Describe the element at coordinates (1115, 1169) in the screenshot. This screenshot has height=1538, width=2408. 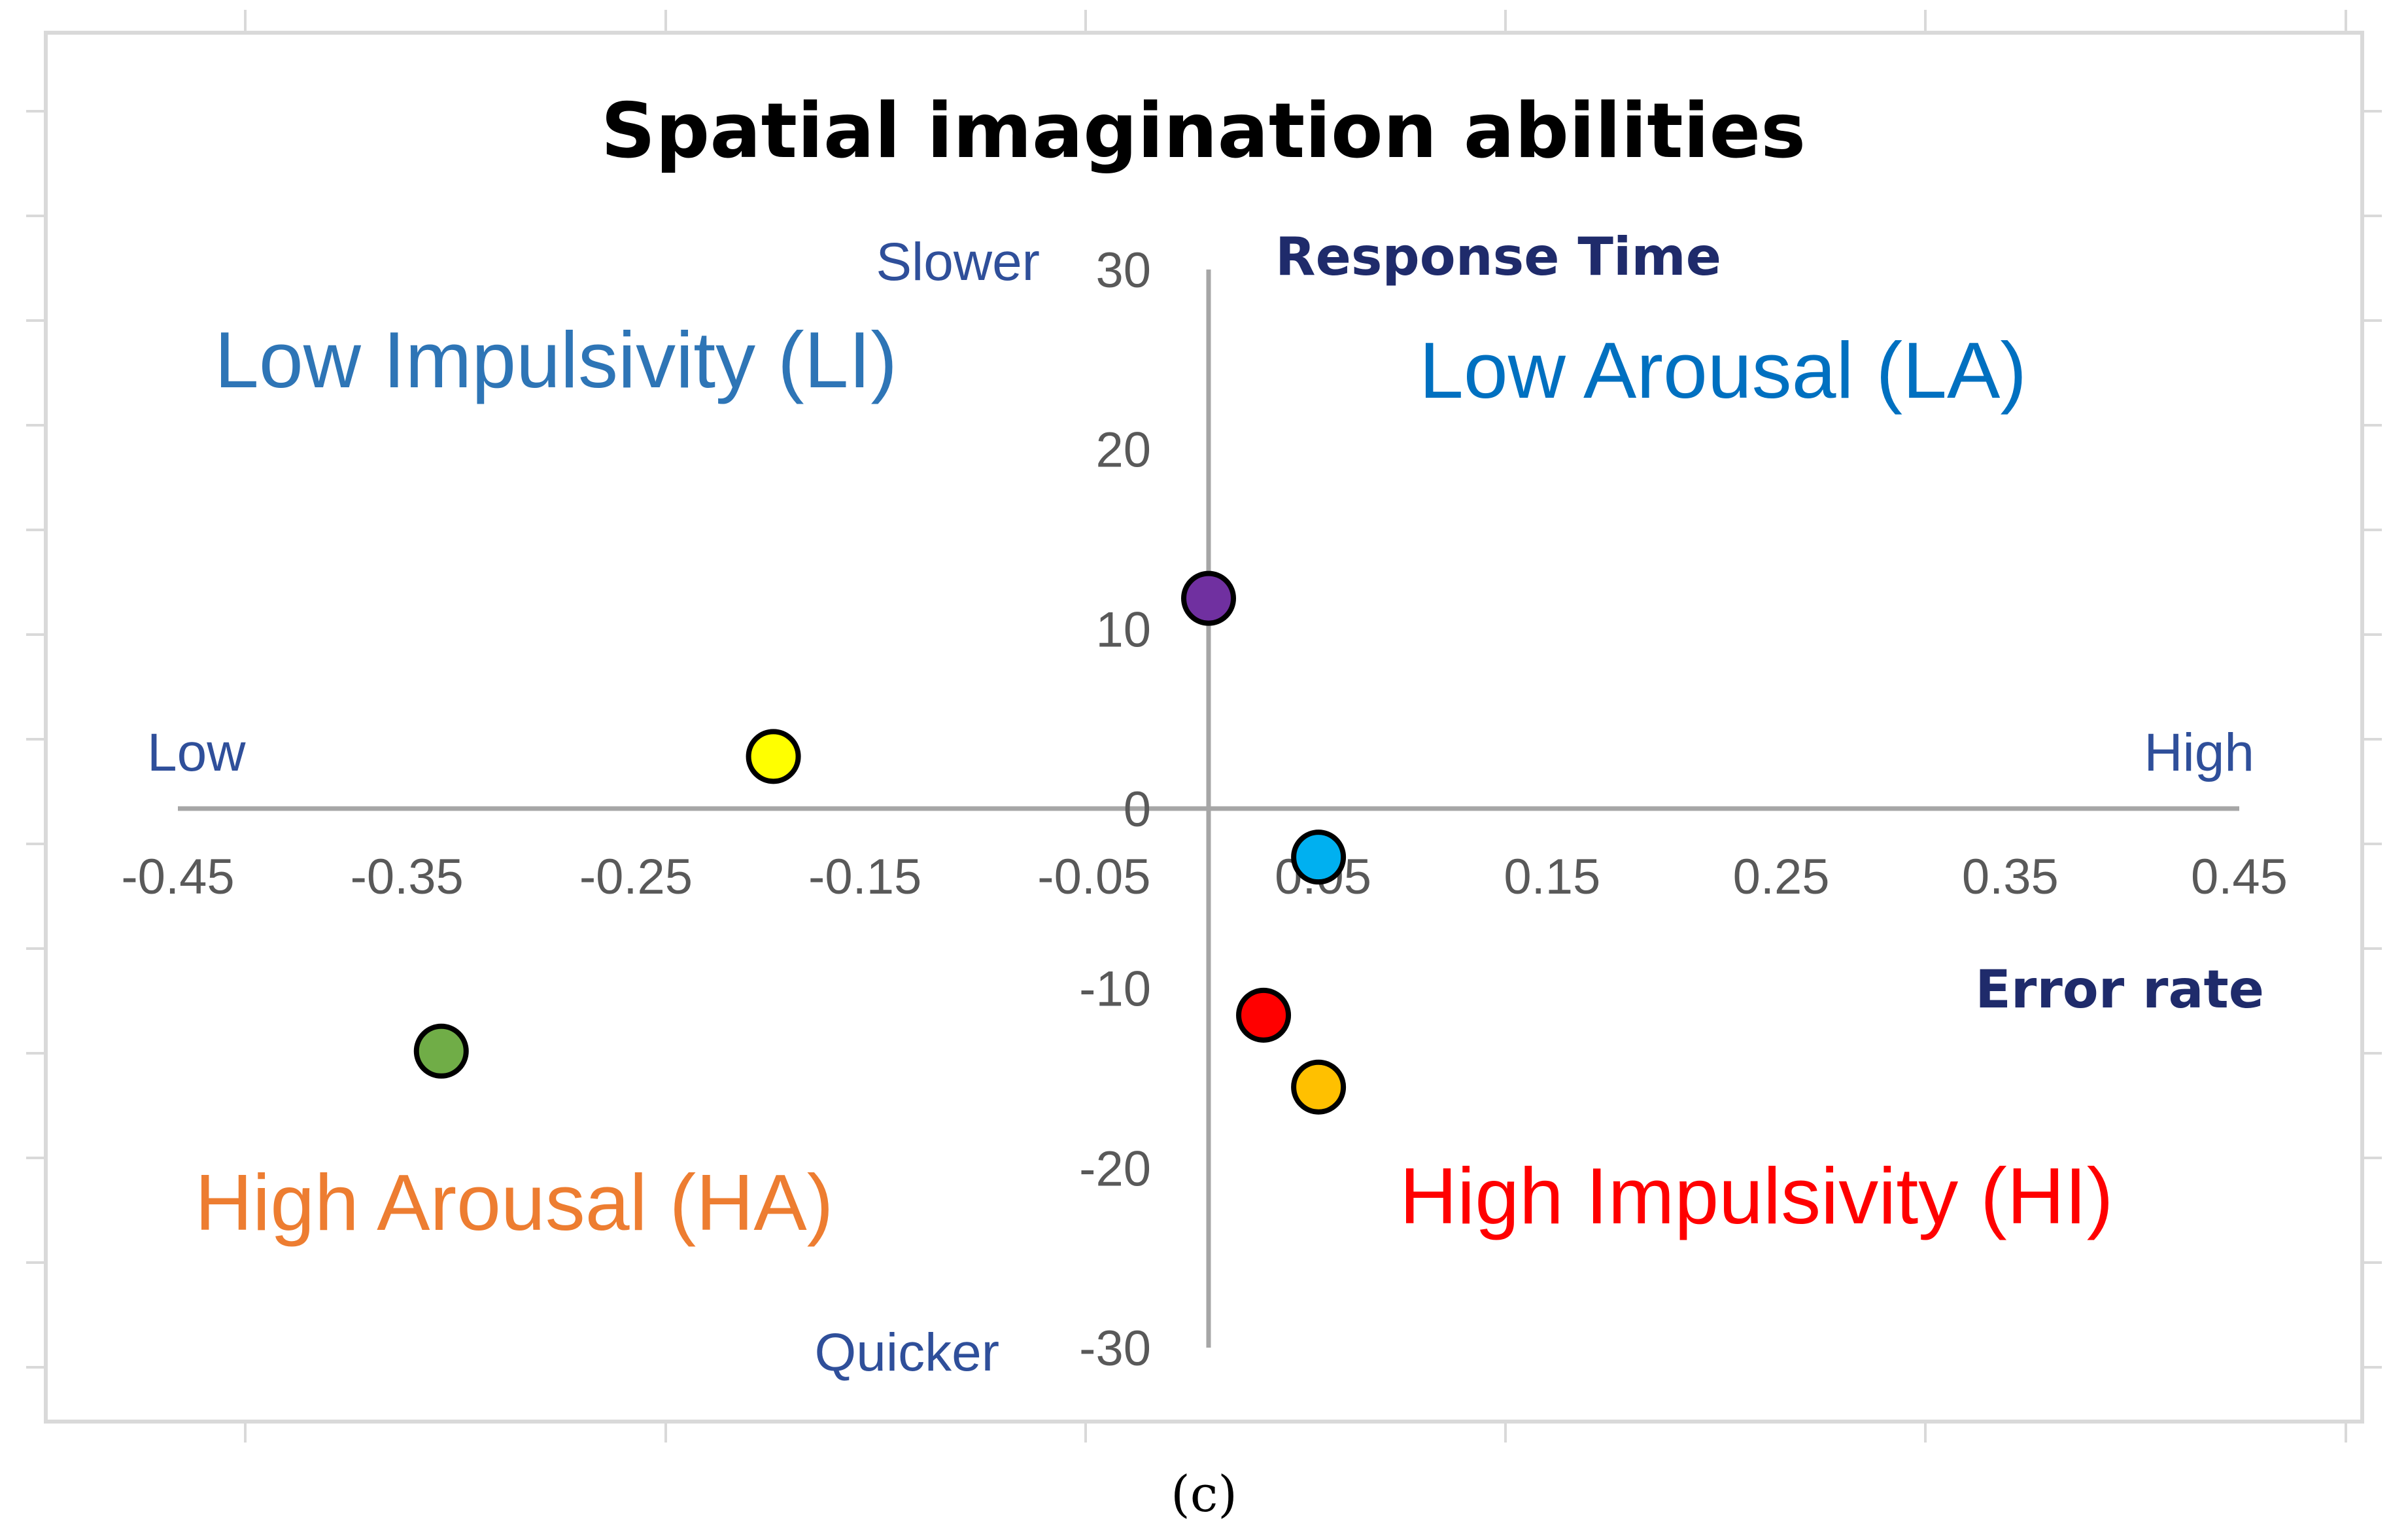
I see `y-tick-label: -20` at that location.